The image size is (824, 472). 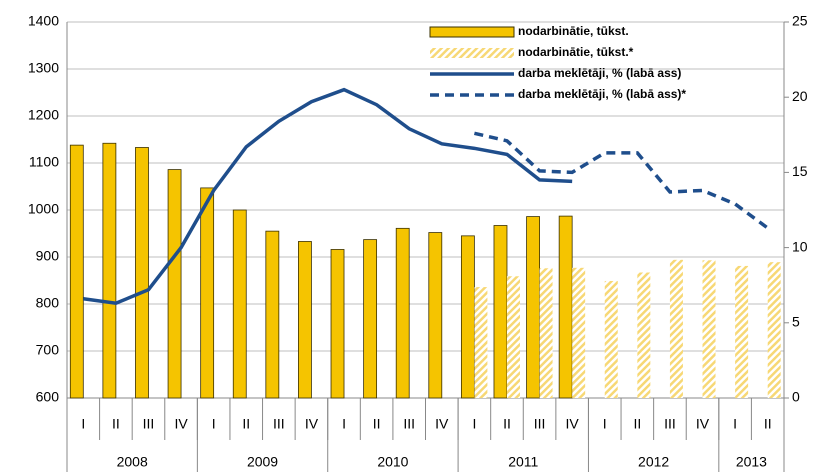 I want to click on y-tick-label: 1400, so click(x=43, y=21).